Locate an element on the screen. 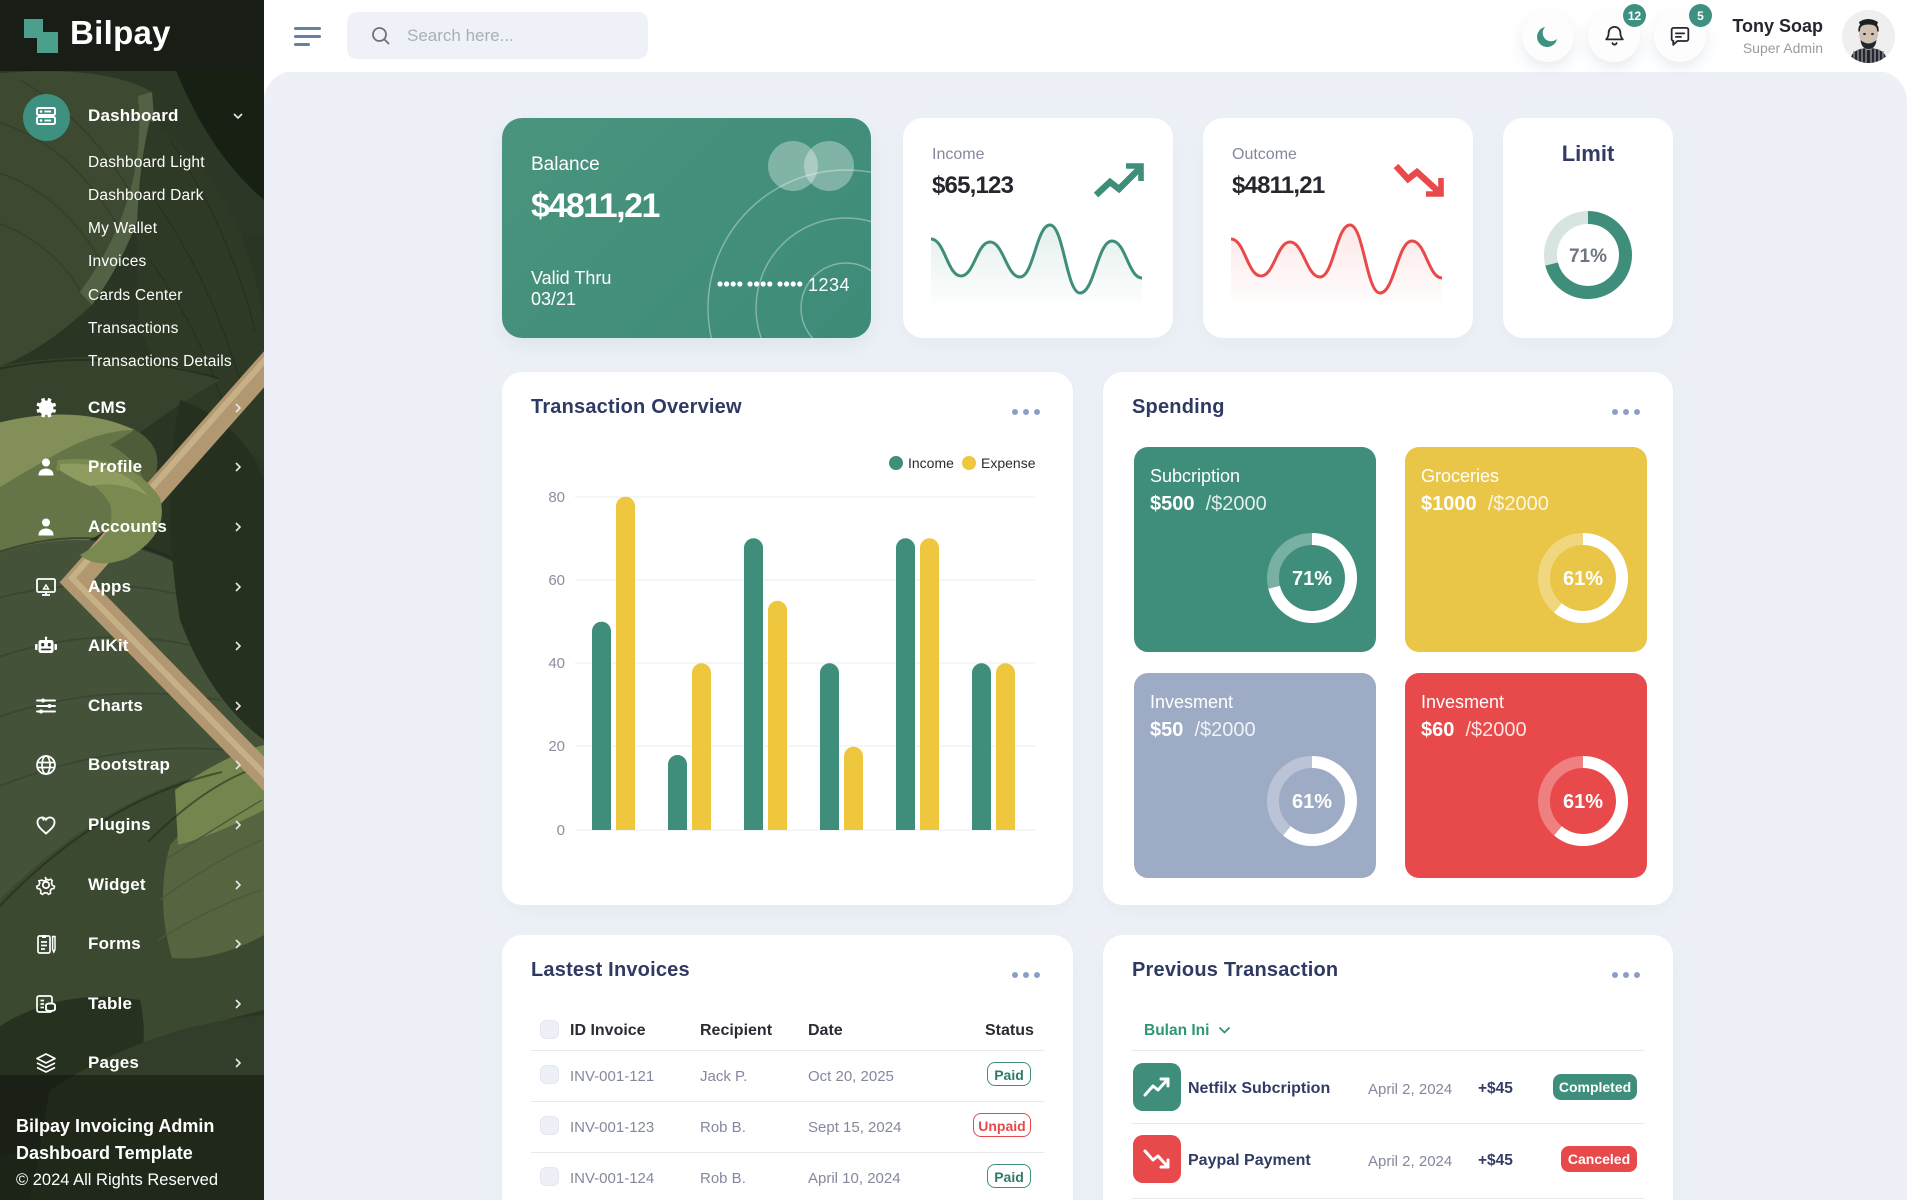 This screenshot has height=1200, width=1920. svg-text: 40 is located at coordinates (556, 663).